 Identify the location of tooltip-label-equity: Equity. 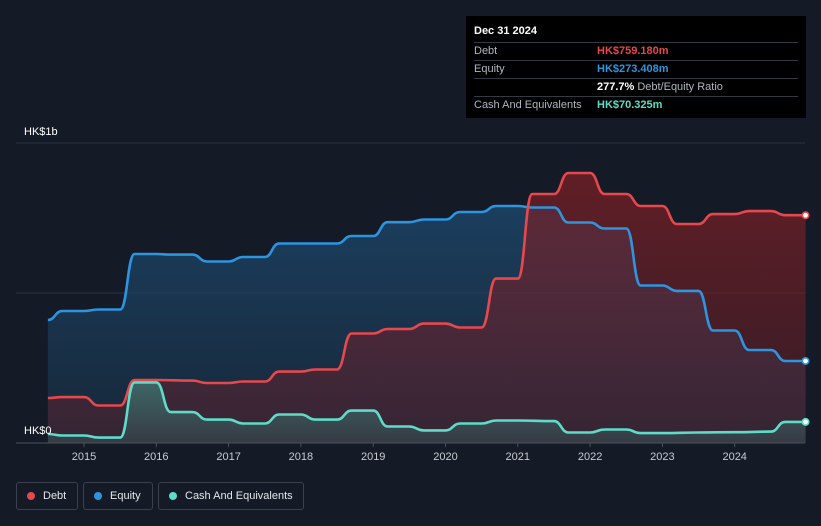
(489, 69).